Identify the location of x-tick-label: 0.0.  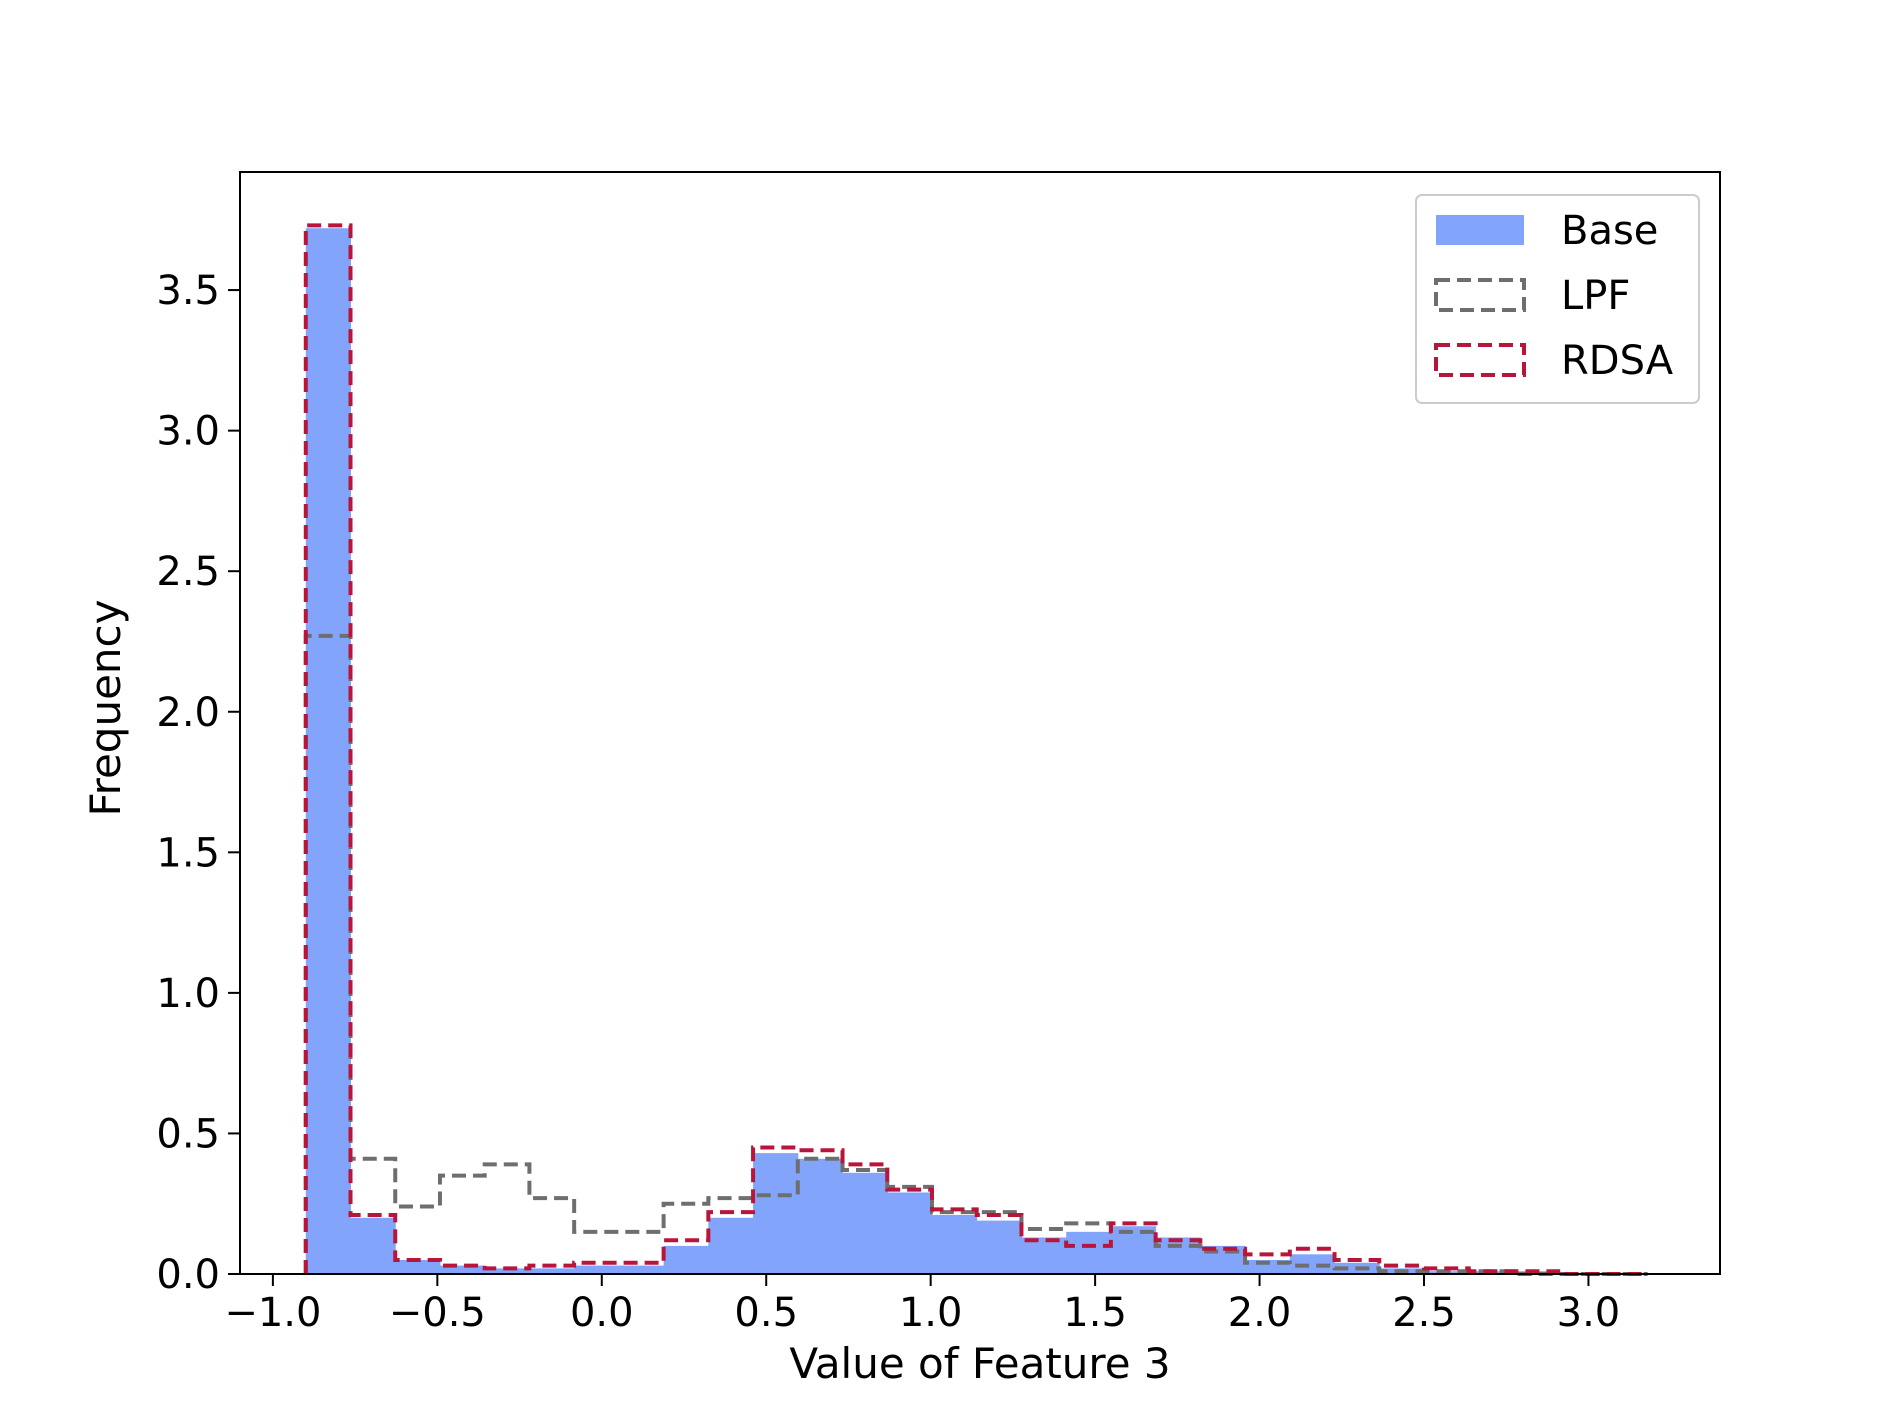
(602, 1313).